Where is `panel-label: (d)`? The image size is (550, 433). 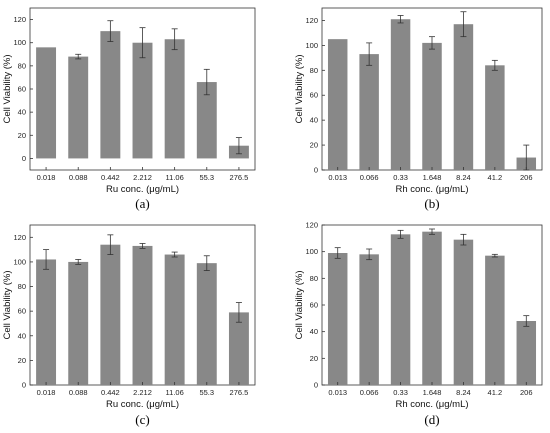 panel-label: (d) is located at coordinates (431, 419).